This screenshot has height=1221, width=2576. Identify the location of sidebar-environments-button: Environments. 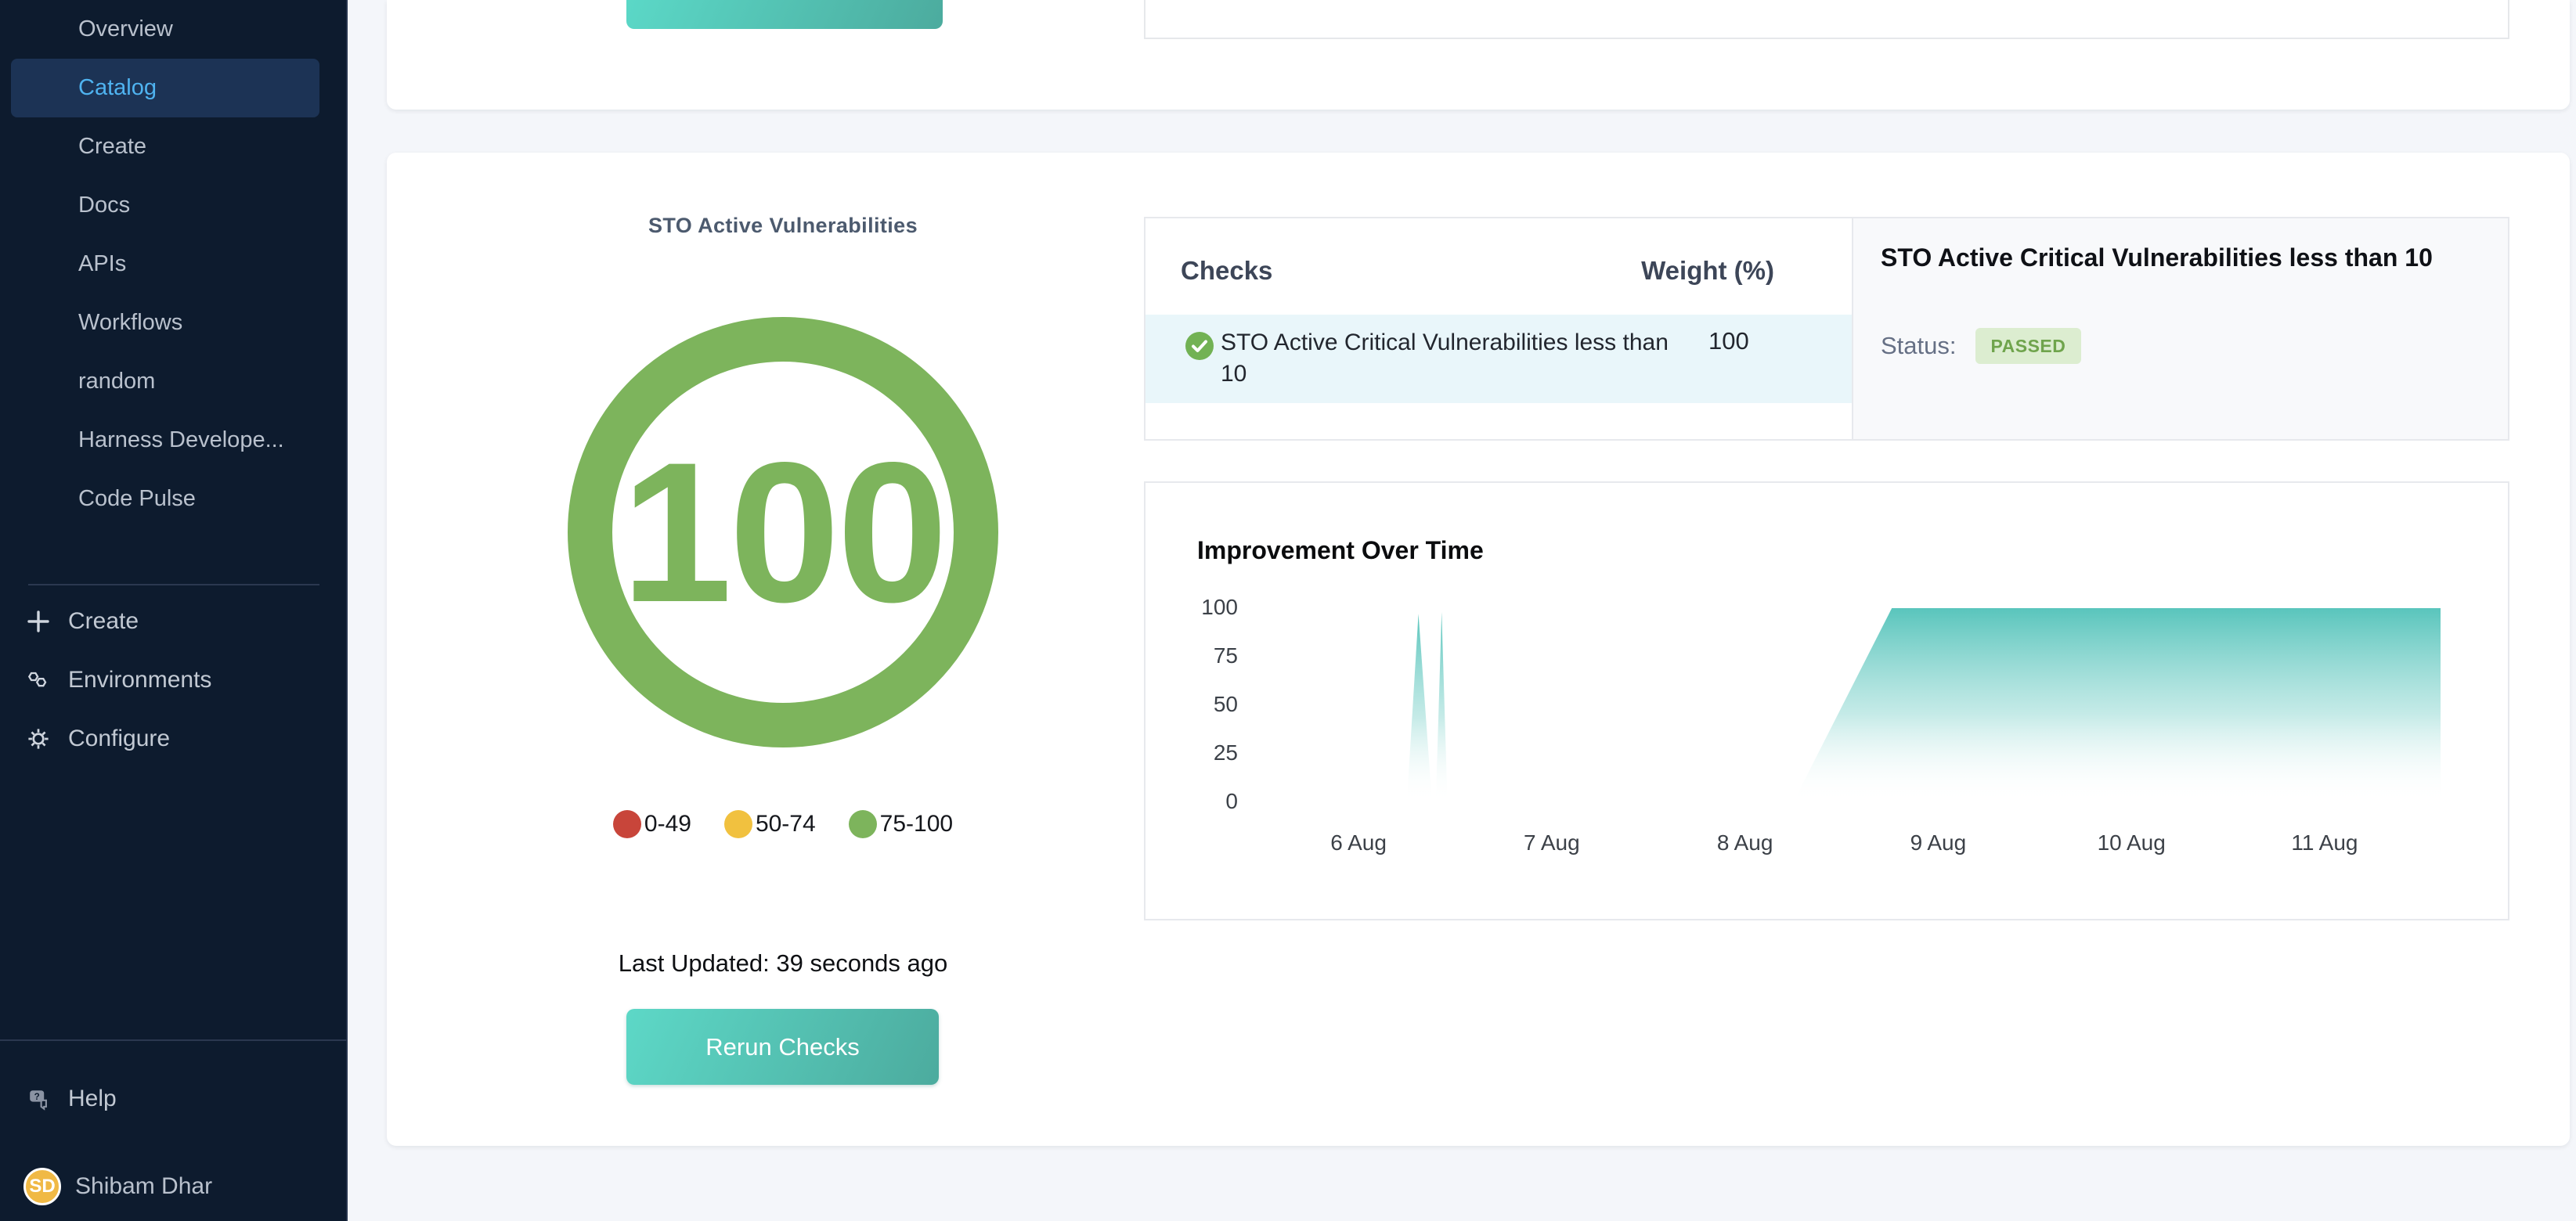
(174, 679).